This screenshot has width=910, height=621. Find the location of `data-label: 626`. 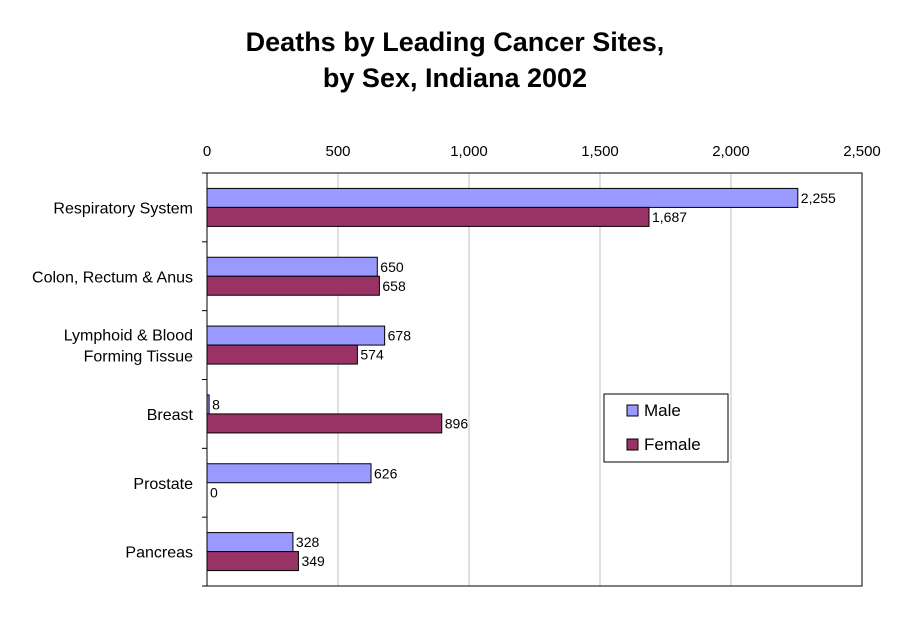

data-label: 626 is located at coordinates (386, 473).